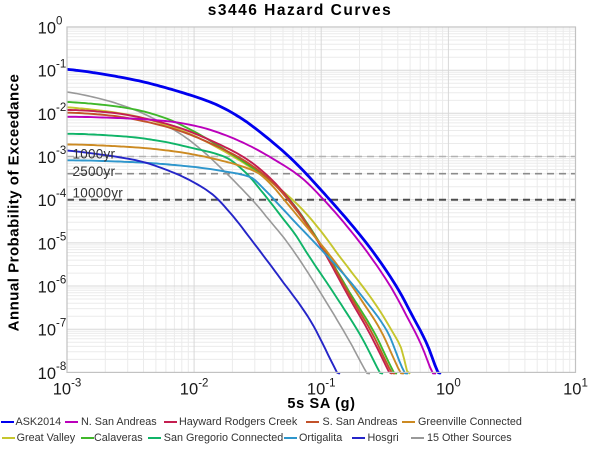 Image resolution: width=600 pixels, height=450 pixels. What do you see at coordinates (61, 367) in the screenshot?
I see `svg-text: -8` at bounding box center [61, 367].